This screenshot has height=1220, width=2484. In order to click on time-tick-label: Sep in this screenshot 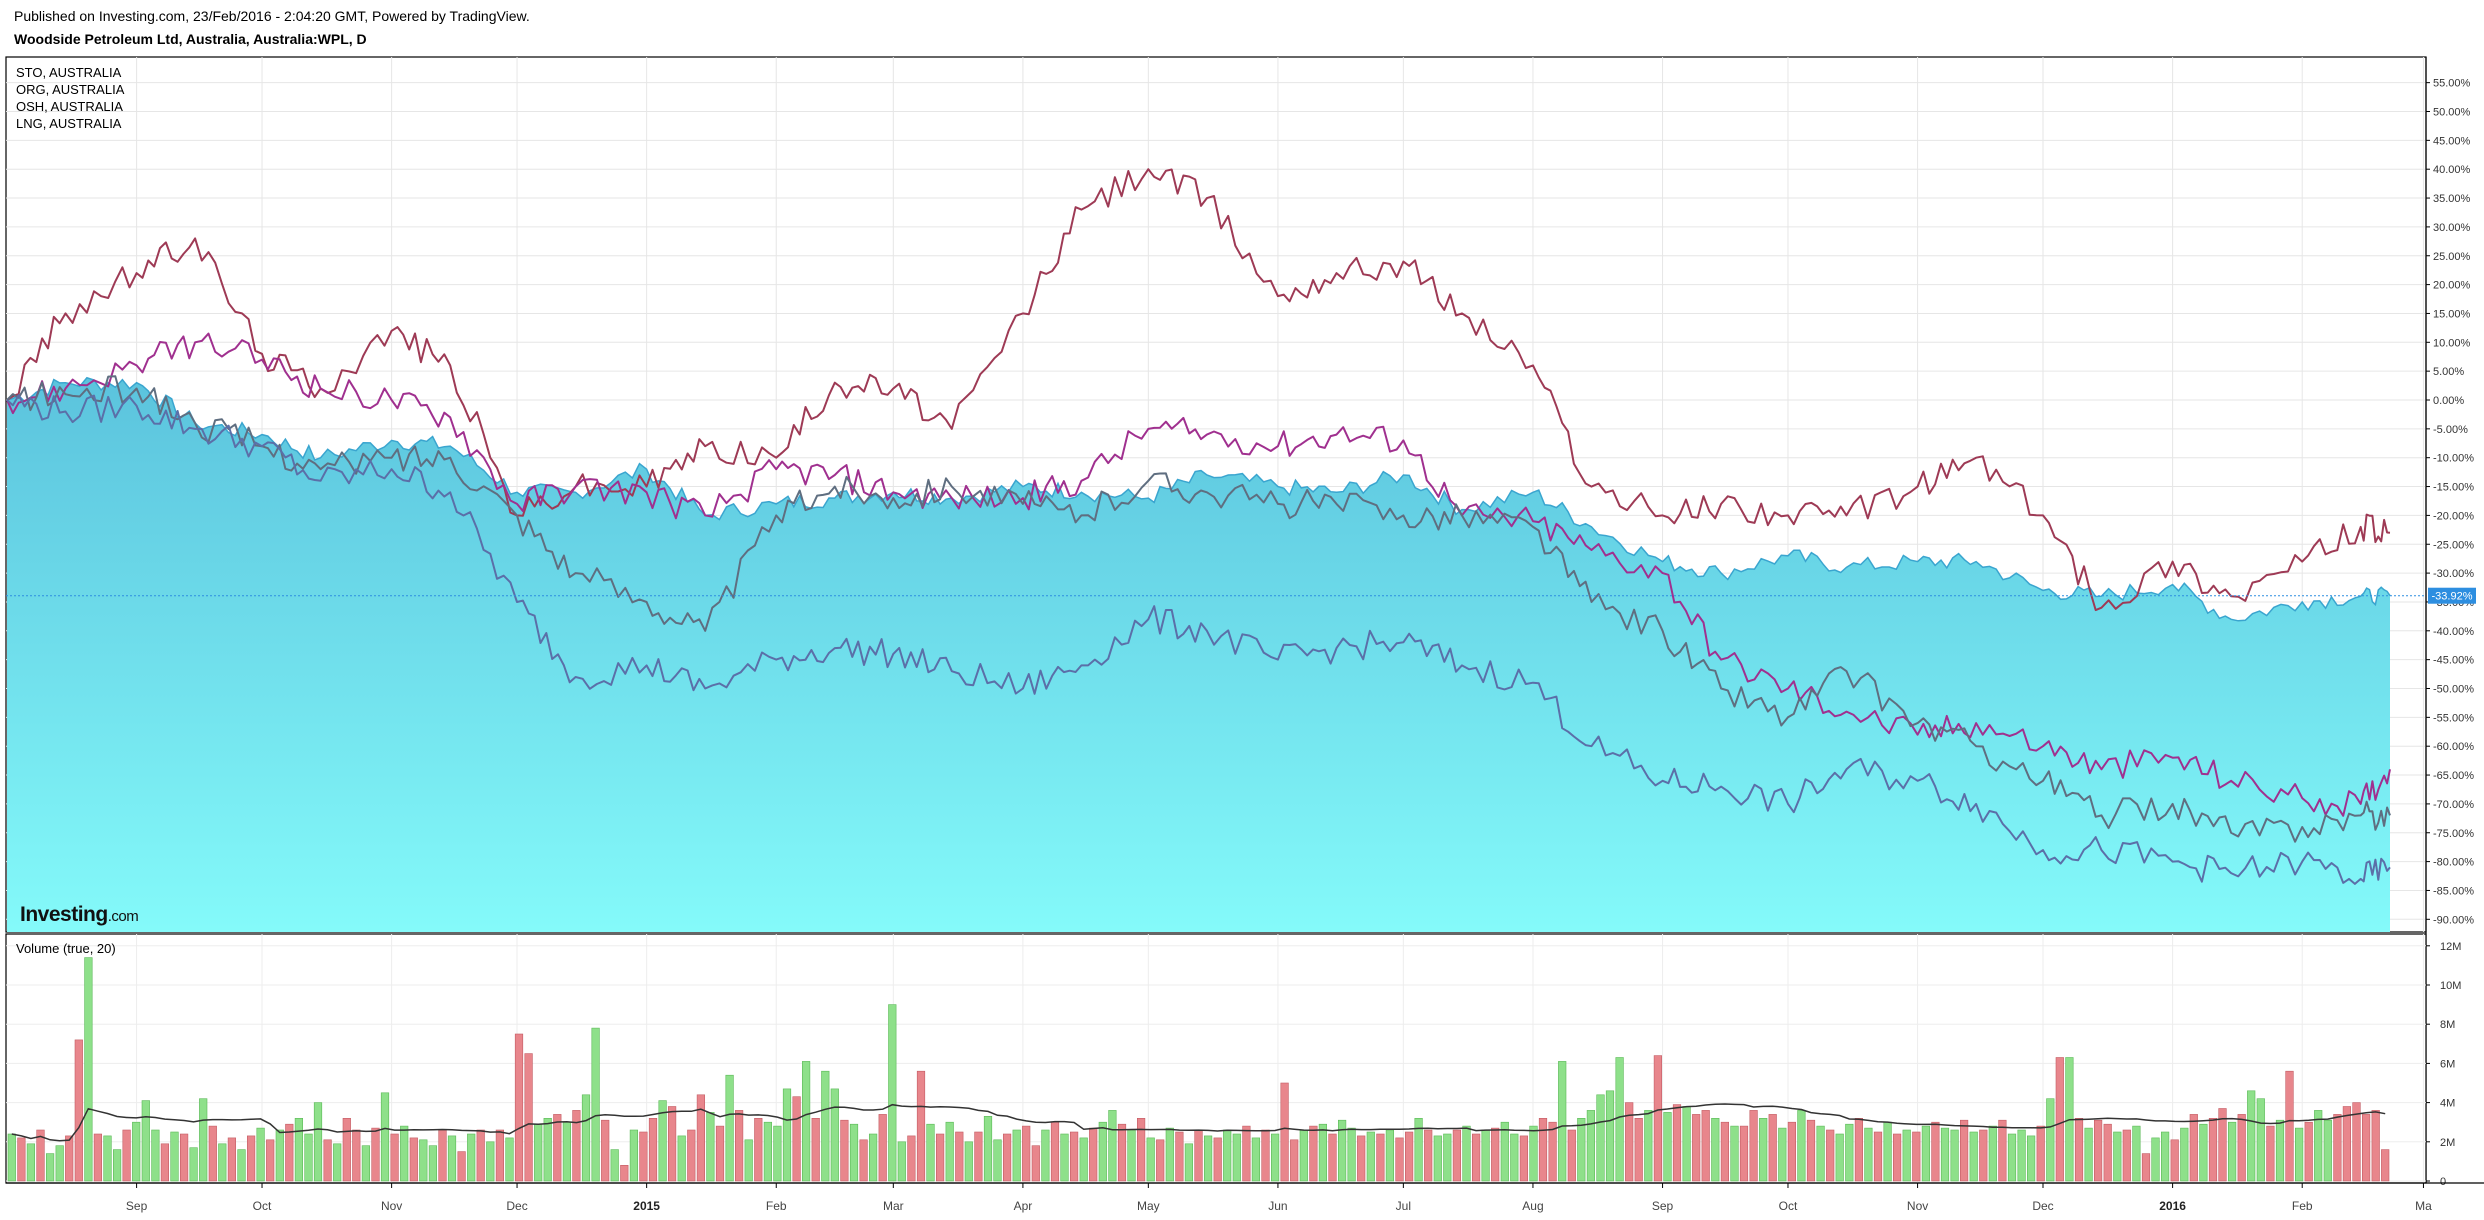, I will do `click(1663, 1206)`.